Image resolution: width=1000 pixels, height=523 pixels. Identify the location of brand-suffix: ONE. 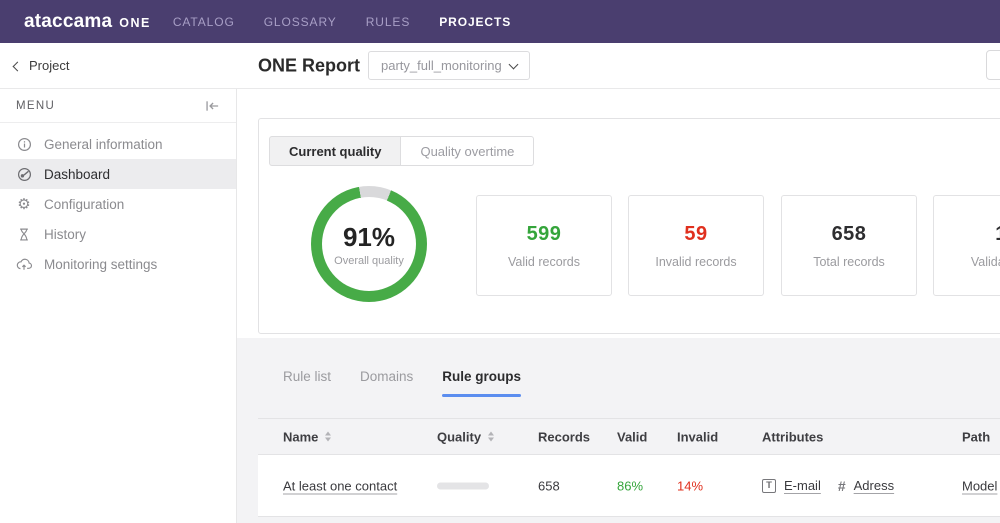
(135, 22).